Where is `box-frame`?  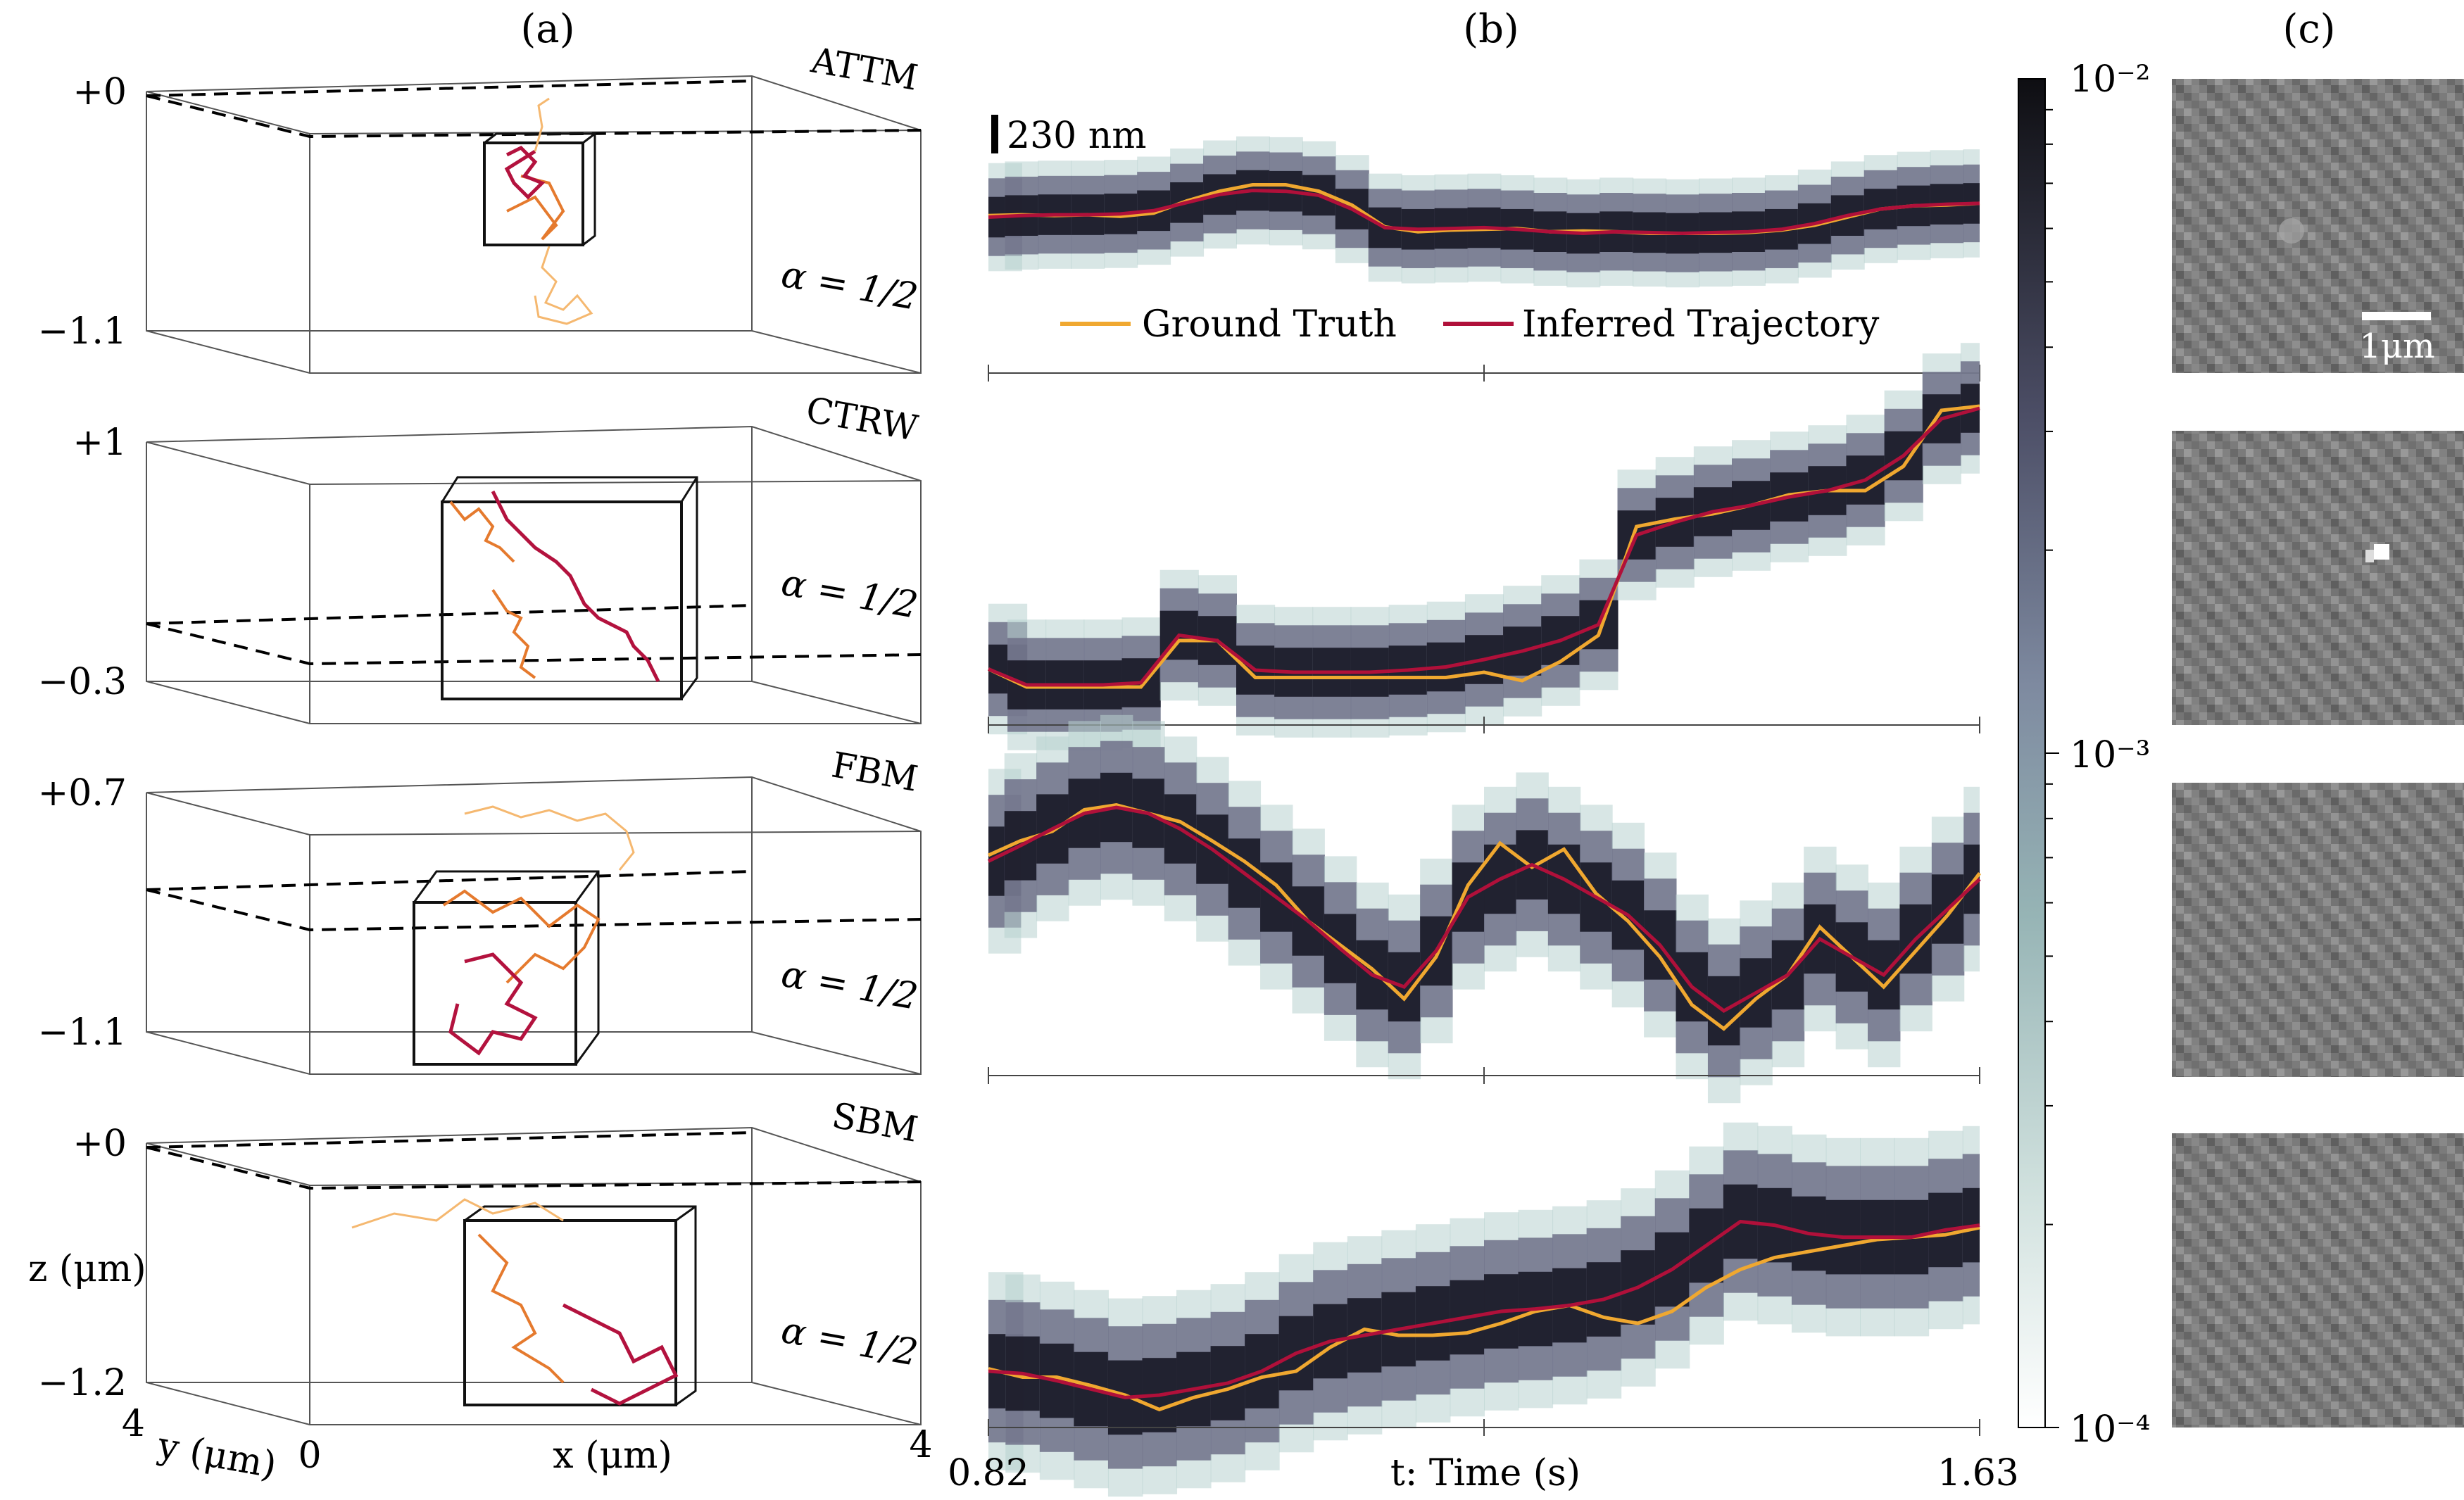
box-frame is located at coordinates (534, 225).